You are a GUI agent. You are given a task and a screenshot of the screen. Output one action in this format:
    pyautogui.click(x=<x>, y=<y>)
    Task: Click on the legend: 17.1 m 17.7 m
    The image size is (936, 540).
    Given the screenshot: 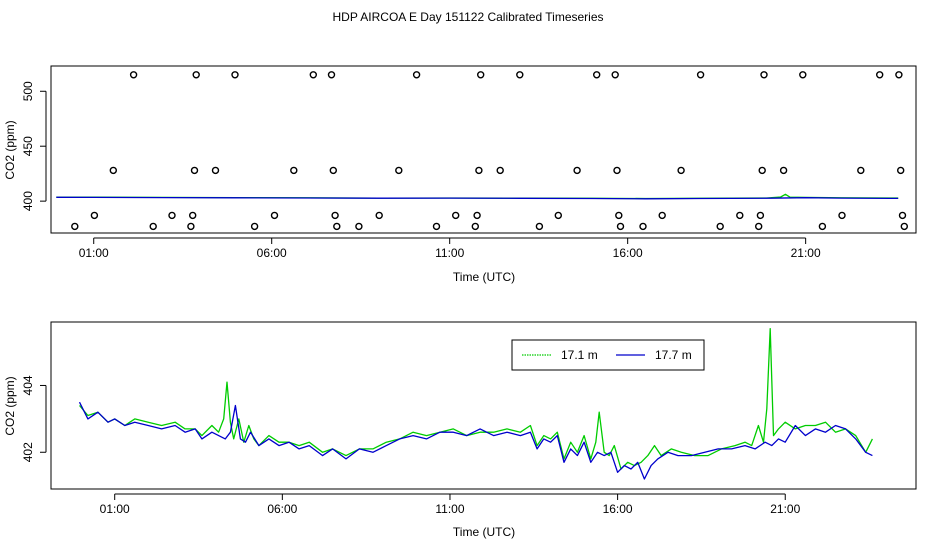 What is the action you would take?
    pyautogui.click(x=608, y=355)
    